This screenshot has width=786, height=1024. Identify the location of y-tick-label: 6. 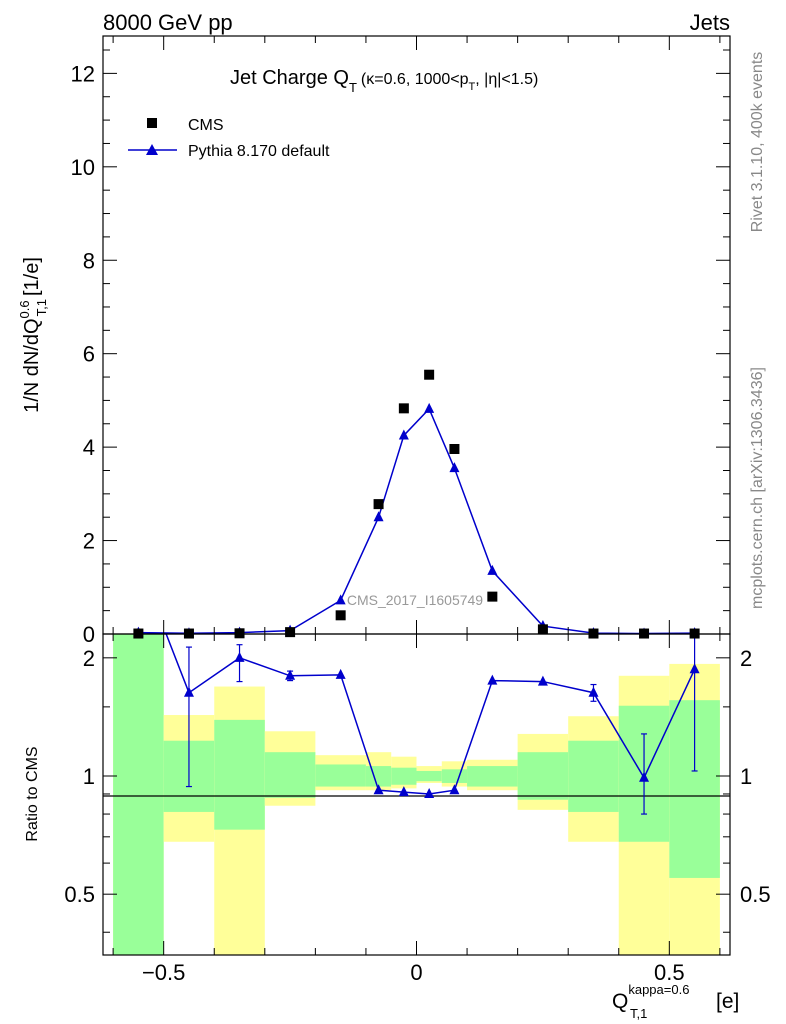
(89, 354).